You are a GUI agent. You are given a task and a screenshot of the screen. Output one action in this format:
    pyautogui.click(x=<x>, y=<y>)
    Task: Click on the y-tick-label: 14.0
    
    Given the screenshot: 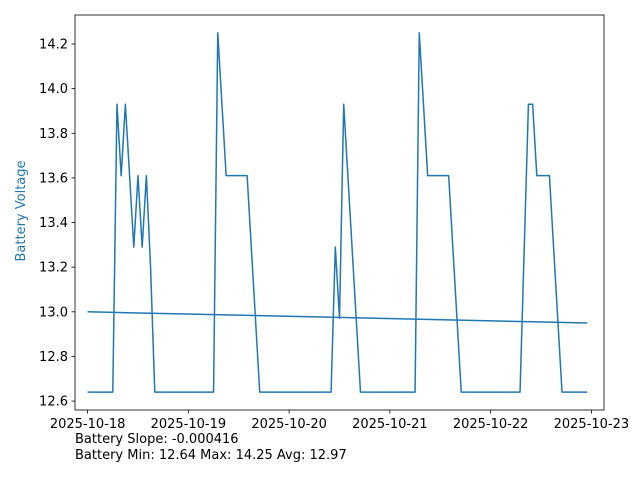 What is the action you would take?
    pyautogui.click(x=53, y=89)
    